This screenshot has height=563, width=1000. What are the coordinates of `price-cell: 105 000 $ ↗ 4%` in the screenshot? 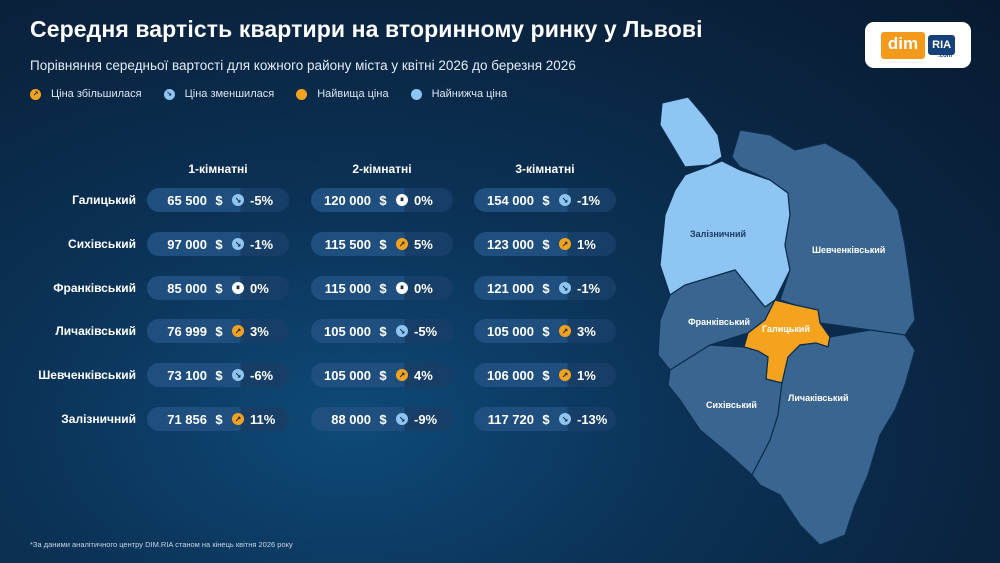 It's located at (382, 375).